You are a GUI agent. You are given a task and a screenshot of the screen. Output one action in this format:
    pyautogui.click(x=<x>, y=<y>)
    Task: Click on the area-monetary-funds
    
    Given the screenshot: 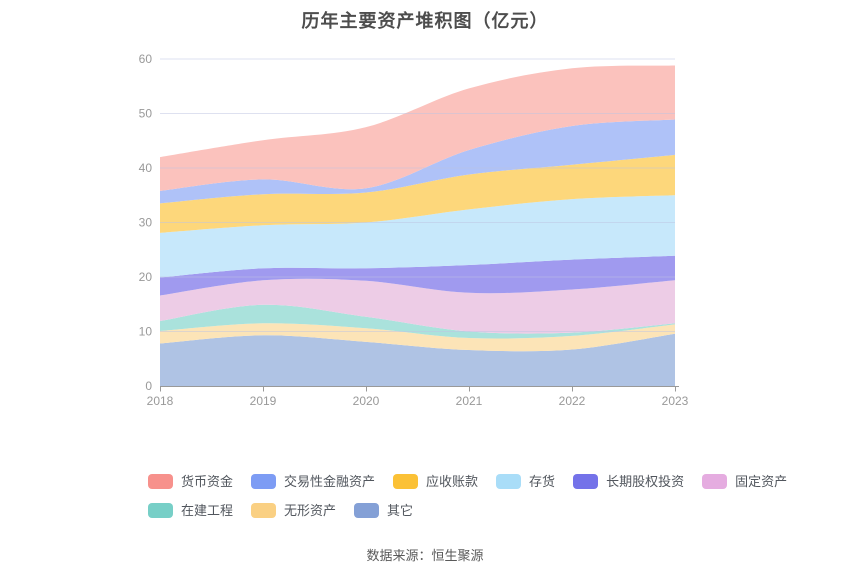 What is the action you would take?
    pyautogui.click(x=417, y=128)
    